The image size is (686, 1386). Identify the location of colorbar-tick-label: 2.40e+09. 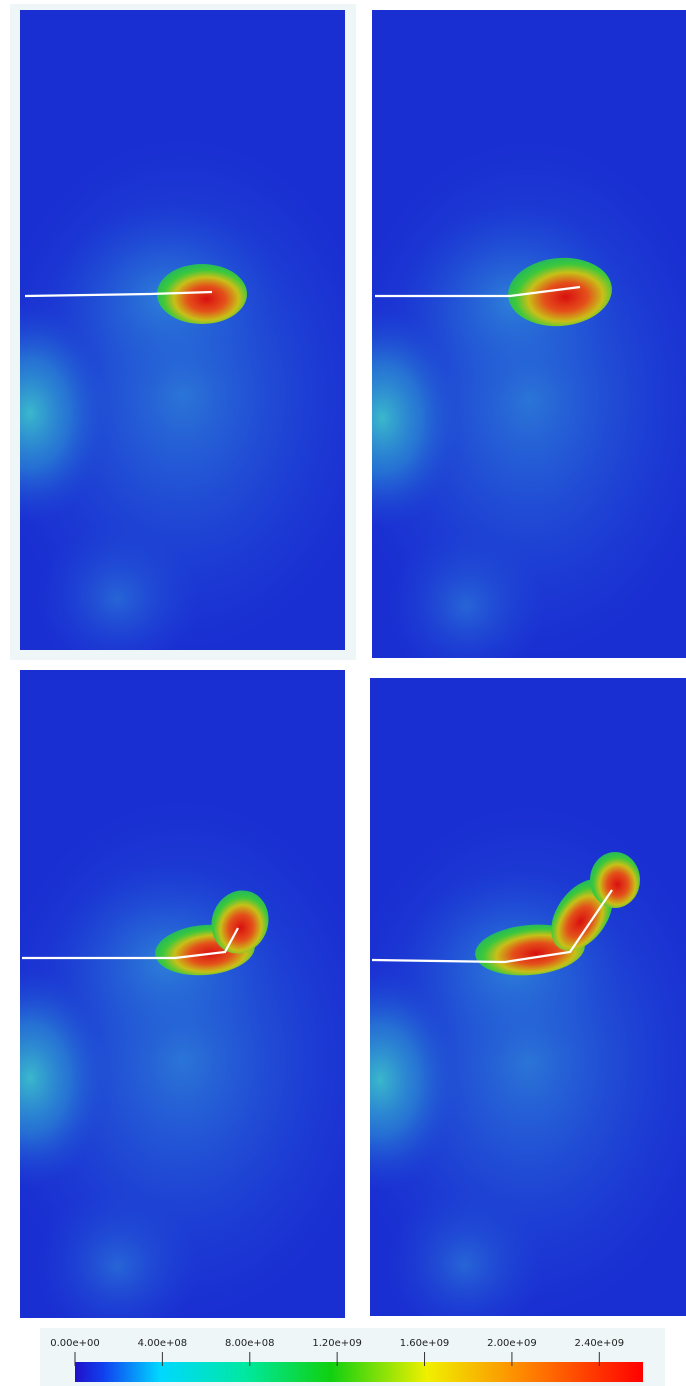
(600, 1343).